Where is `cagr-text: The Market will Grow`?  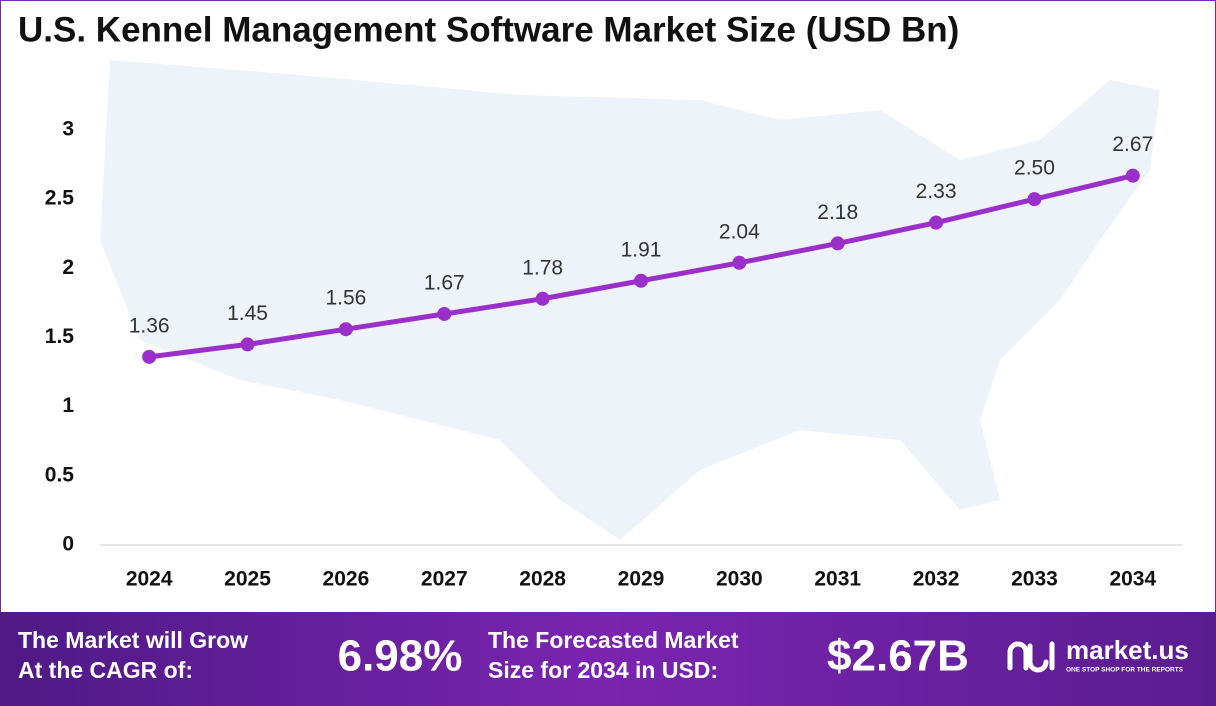 cagr-text: The Market will Grow is located at coordinates (133, 640).